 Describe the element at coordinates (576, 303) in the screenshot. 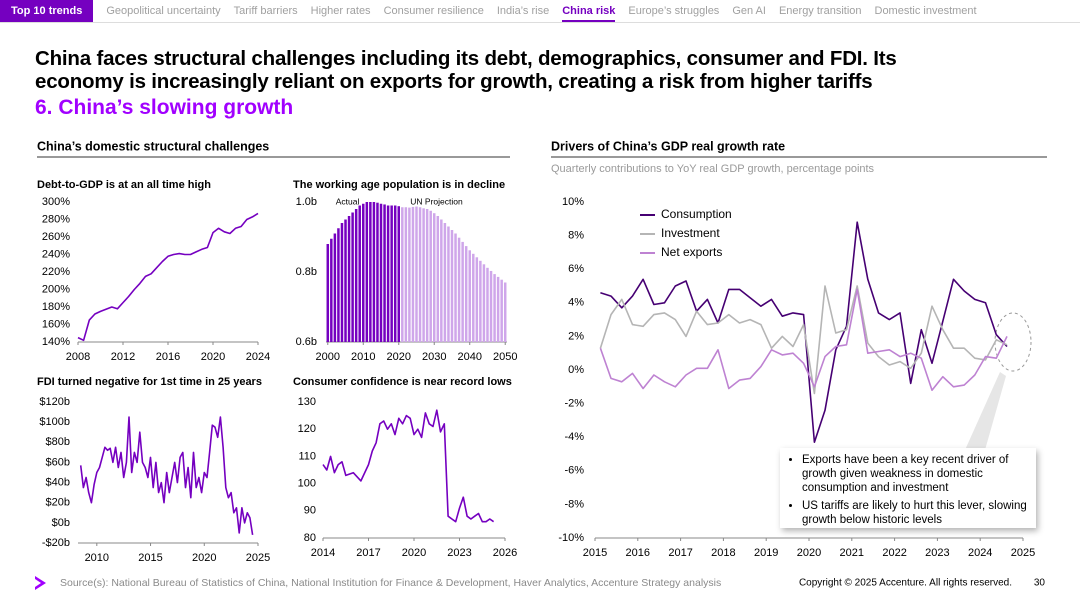

I see `y-tick-label: 4%` at that location.